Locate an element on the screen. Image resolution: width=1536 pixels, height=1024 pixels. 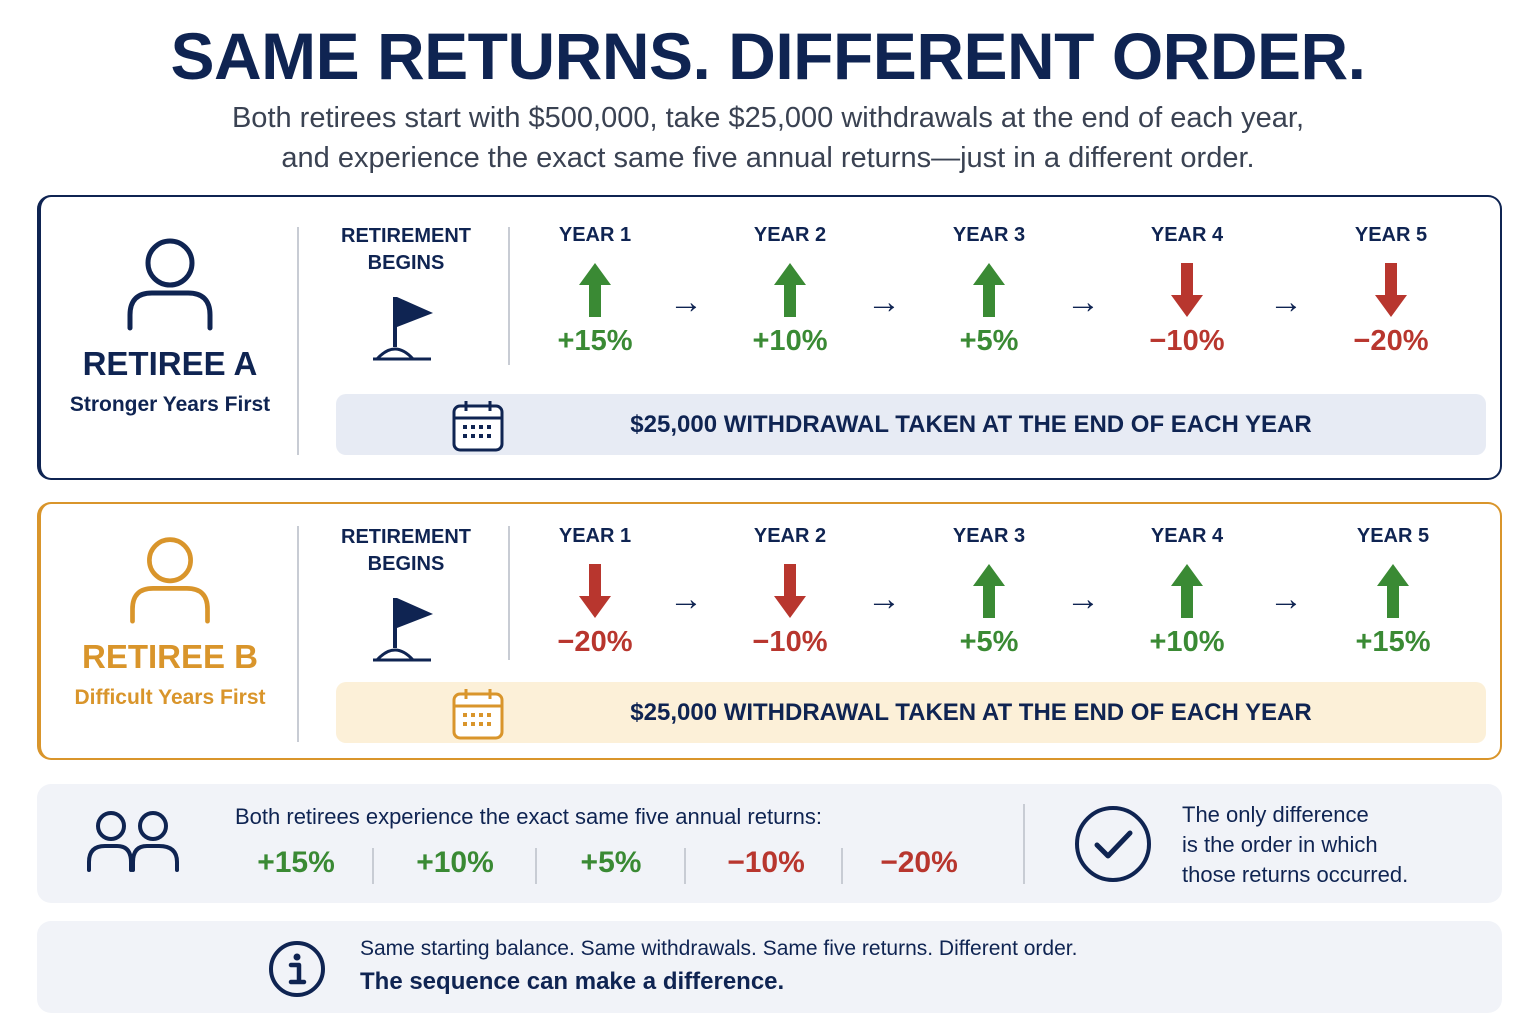
retiree-b-year-5: YEAR 5 +15% is located at coordinates (1393, 592).